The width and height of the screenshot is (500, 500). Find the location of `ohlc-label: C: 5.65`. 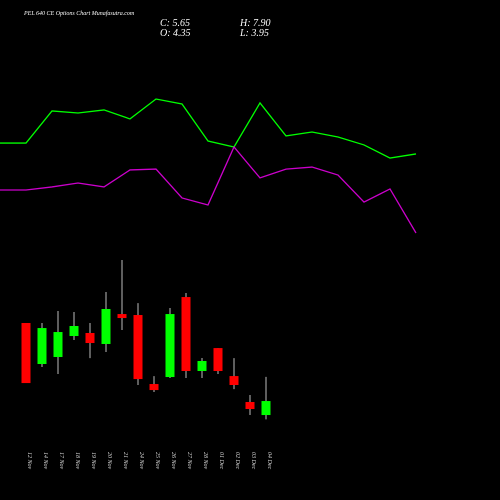

ohlc-label: C: 5.65 is located at coordinates (175, 23).